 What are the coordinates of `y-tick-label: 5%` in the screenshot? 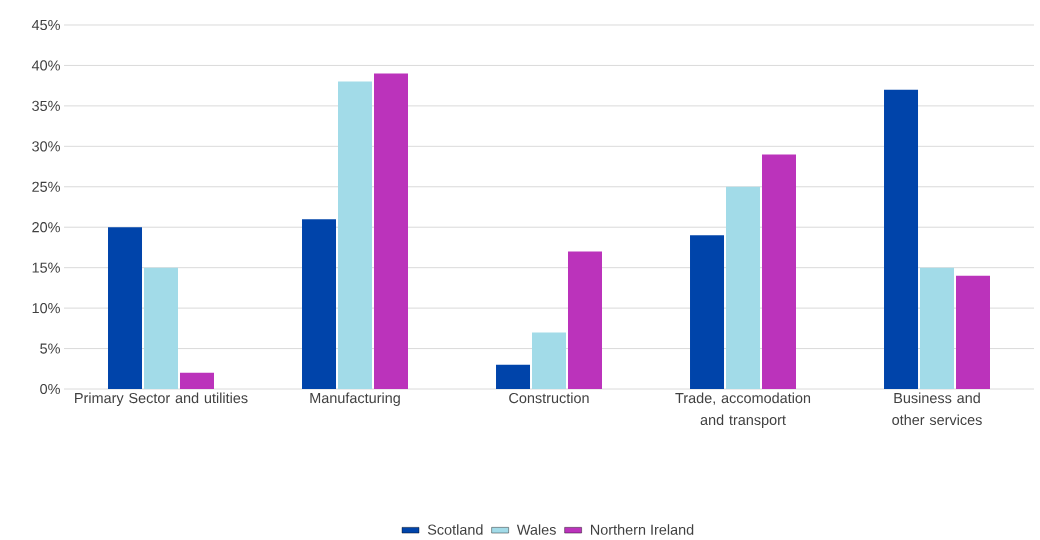 It's located at (50, 348).